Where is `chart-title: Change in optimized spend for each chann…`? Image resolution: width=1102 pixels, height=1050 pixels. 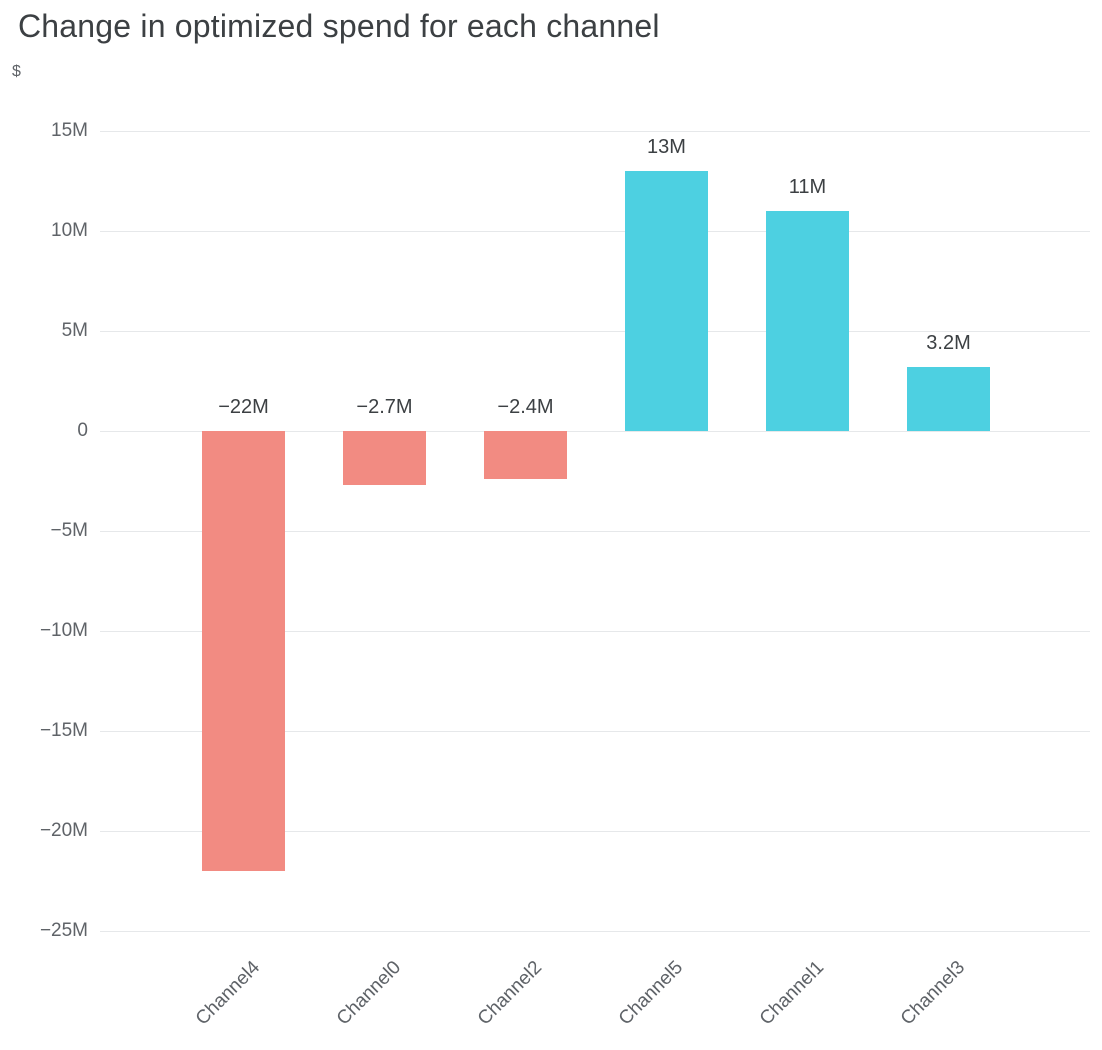
chart-title: Change in optimized spend for each chann… is located at coordinates (339, 26).